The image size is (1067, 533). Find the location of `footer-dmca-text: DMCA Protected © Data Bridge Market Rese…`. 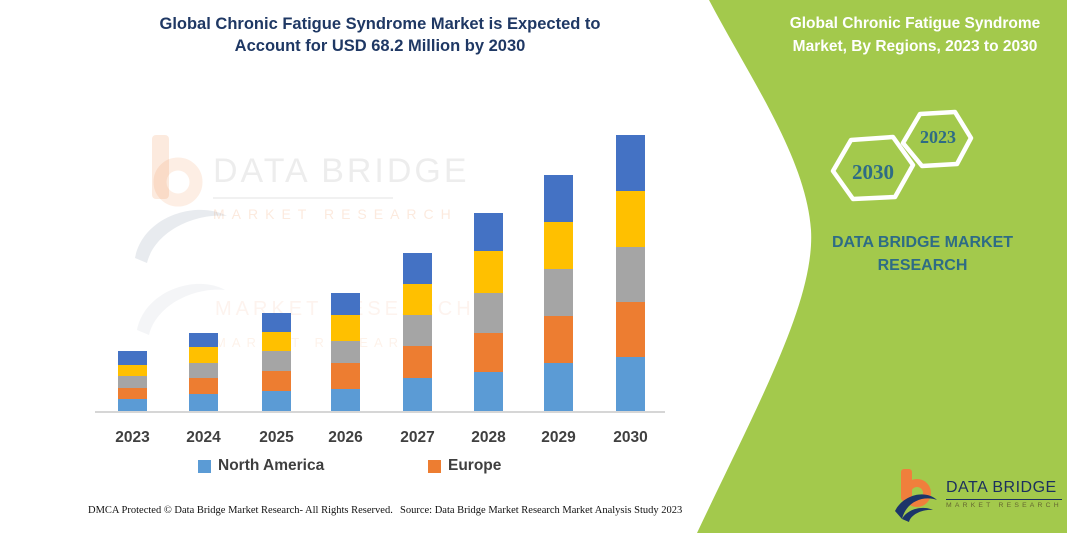

footer-dmca-text: DMCA Protected © Data Bridge Market Rese… is located at coordinates (240, 510).